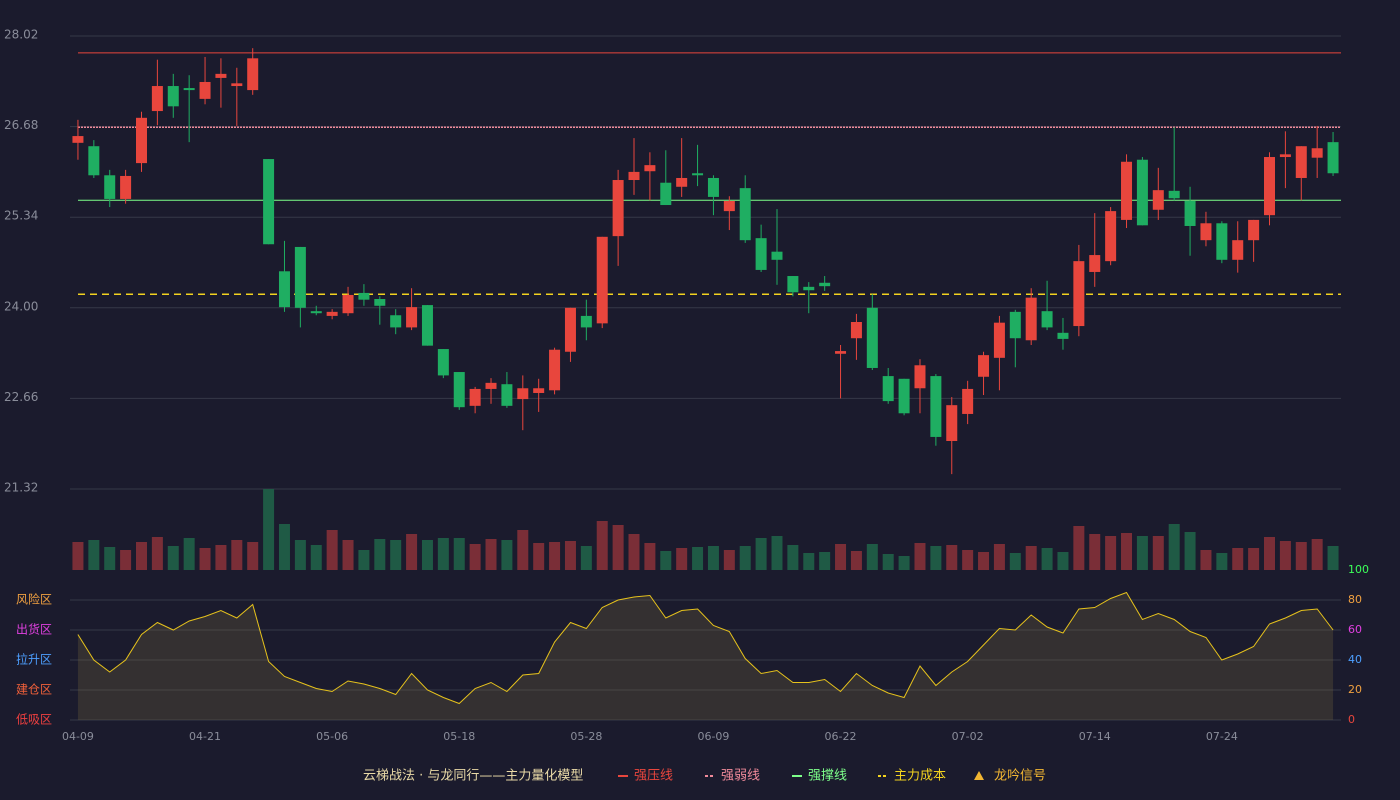  I want to click on y2-tick-label: 0, so click(1351, 719).